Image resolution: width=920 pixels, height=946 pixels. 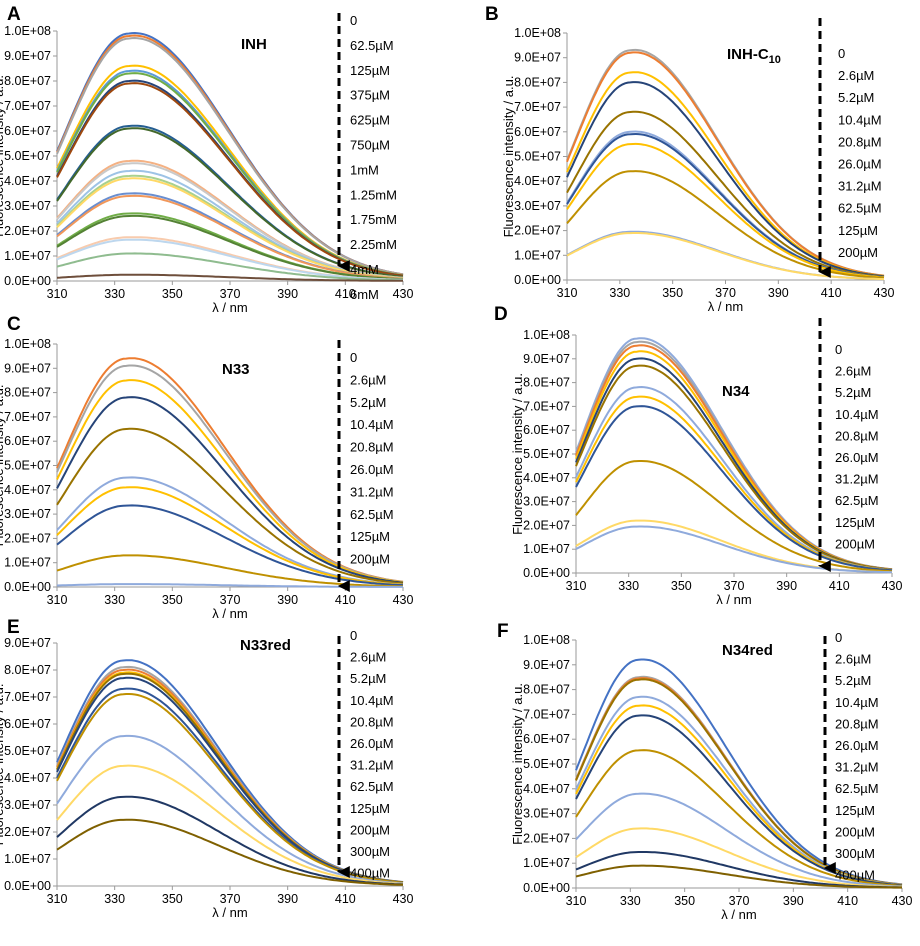 I want to click on concentration-label: 20.8µM, so click(x=372, y=721).